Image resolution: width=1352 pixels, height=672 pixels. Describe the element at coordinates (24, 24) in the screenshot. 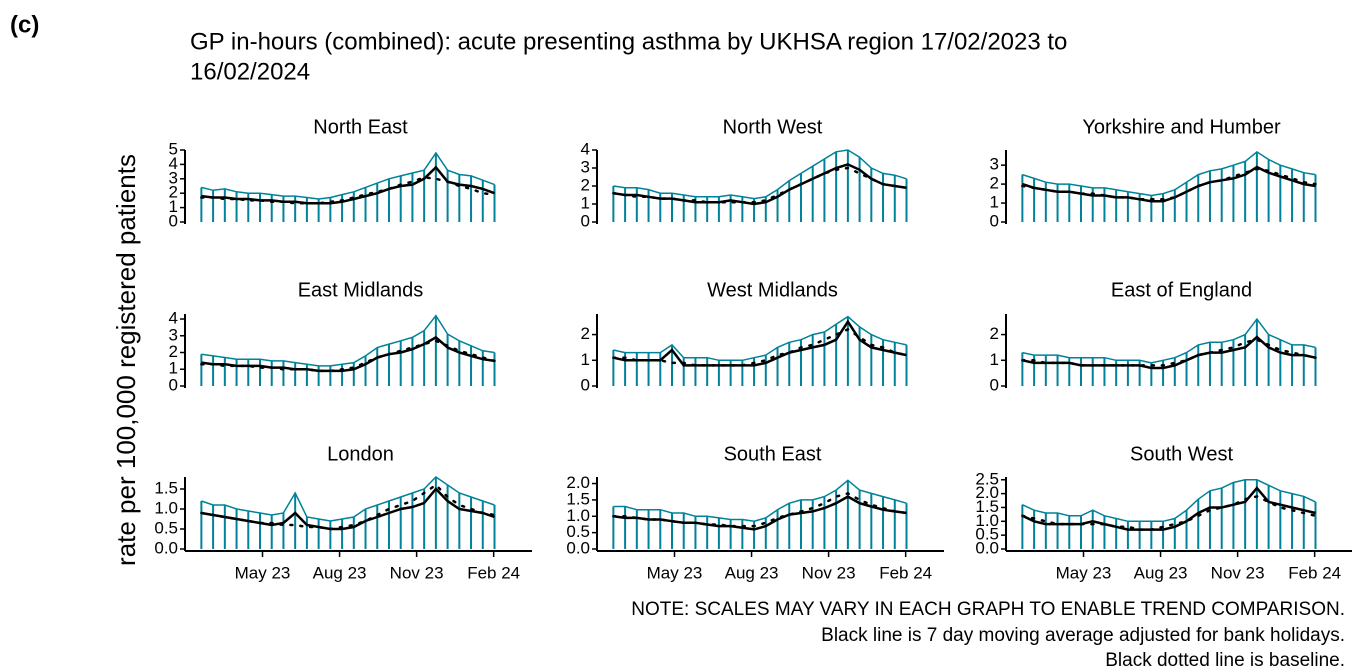

I see `panel-label: (c)` at that location.